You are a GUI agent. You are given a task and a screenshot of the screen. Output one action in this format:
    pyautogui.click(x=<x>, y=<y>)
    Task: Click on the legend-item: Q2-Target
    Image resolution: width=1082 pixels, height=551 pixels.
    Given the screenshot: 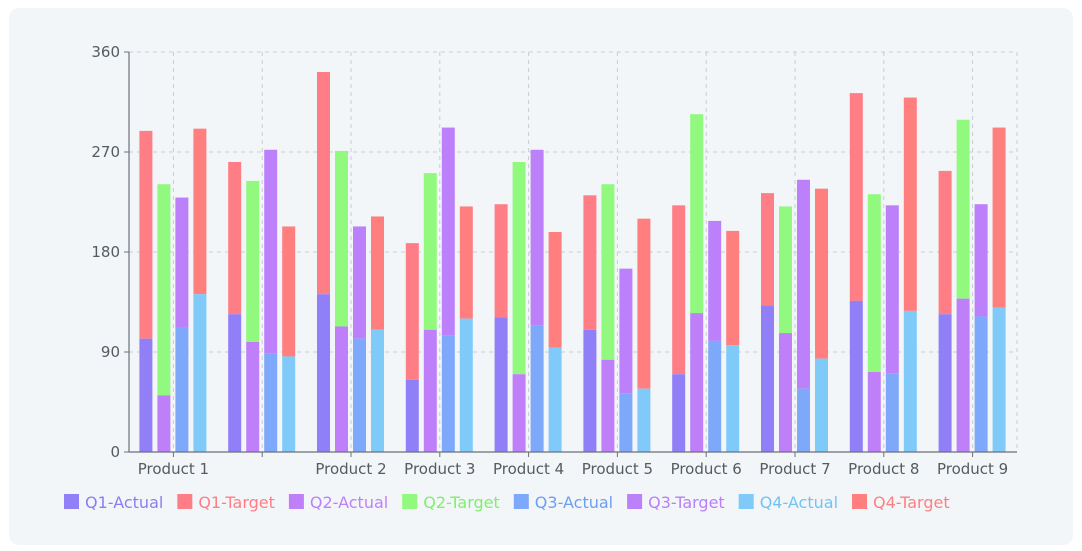 What is the action you would take?
    pyautogui.click(x=451, y=502)
    